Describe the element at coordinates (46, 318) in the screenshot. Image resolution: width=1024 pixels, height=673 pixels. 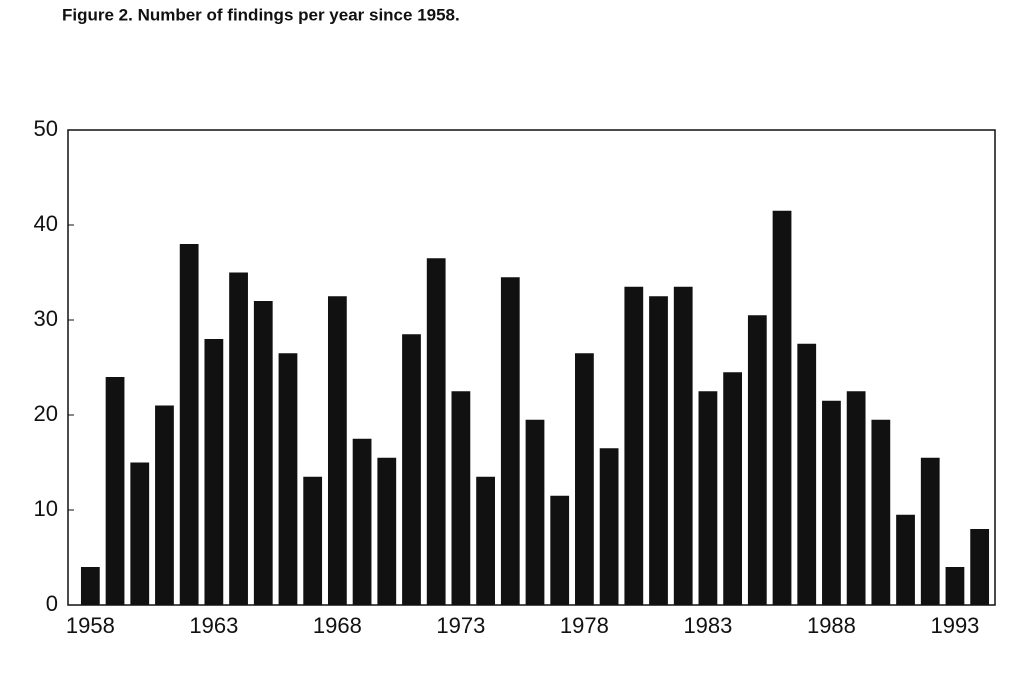
I see `y-tick-label: 30` at that location.